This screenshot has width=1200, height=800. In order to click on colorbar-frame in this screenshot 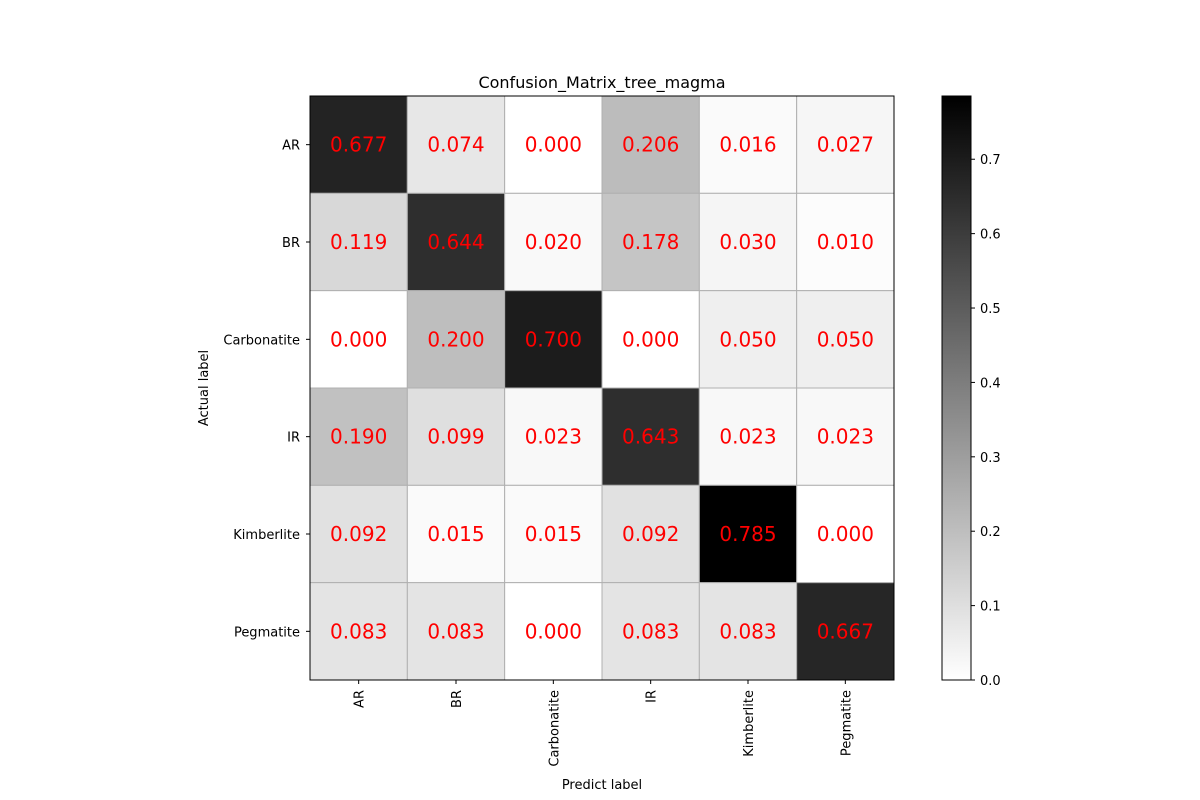, I will do `click(956, 388)`.